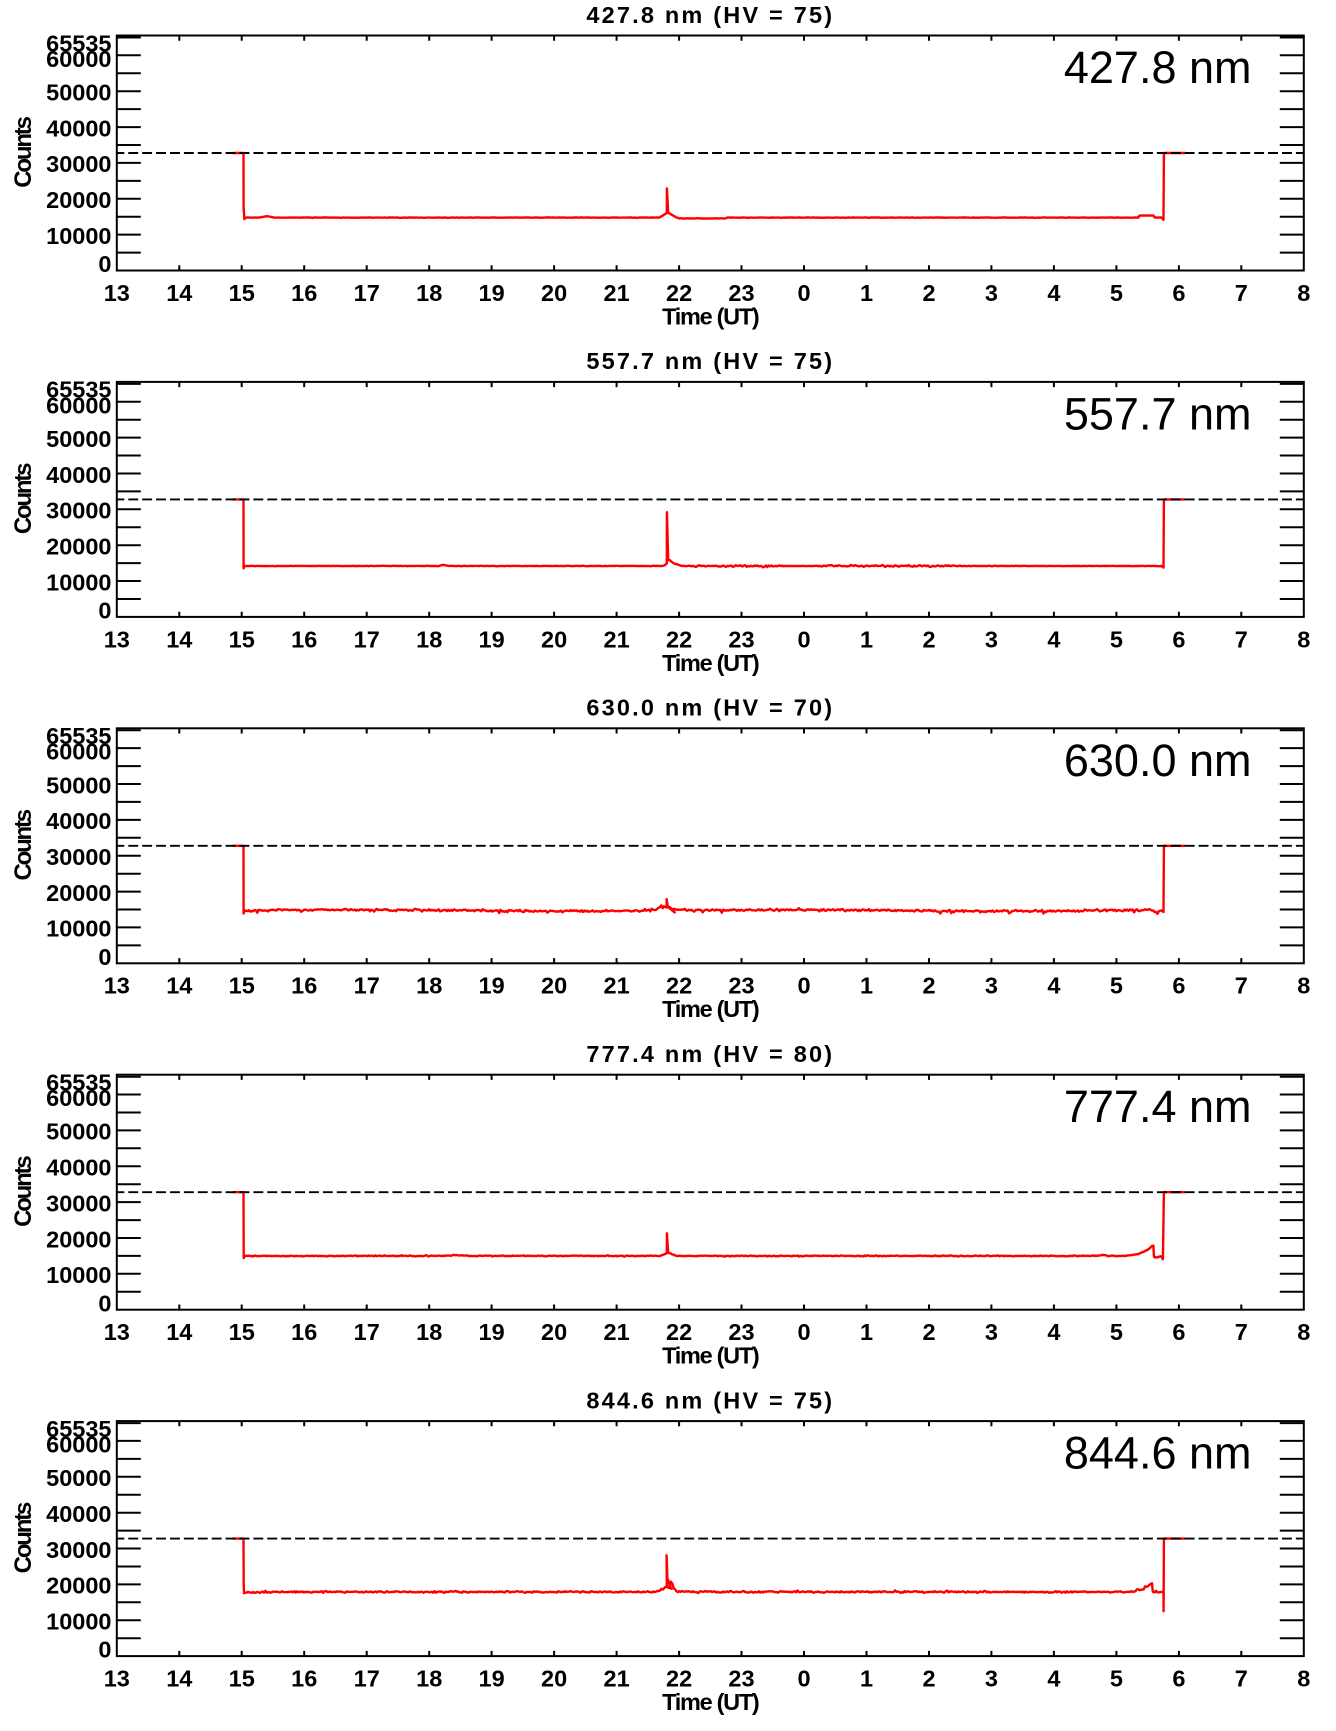 The image size is (1336, 1731). What do you see at coordinates (710, 1054) in the screenshot?
I see `svg-text: 777.4 nm (HV = 80)` at bounding box center [710, 1054].